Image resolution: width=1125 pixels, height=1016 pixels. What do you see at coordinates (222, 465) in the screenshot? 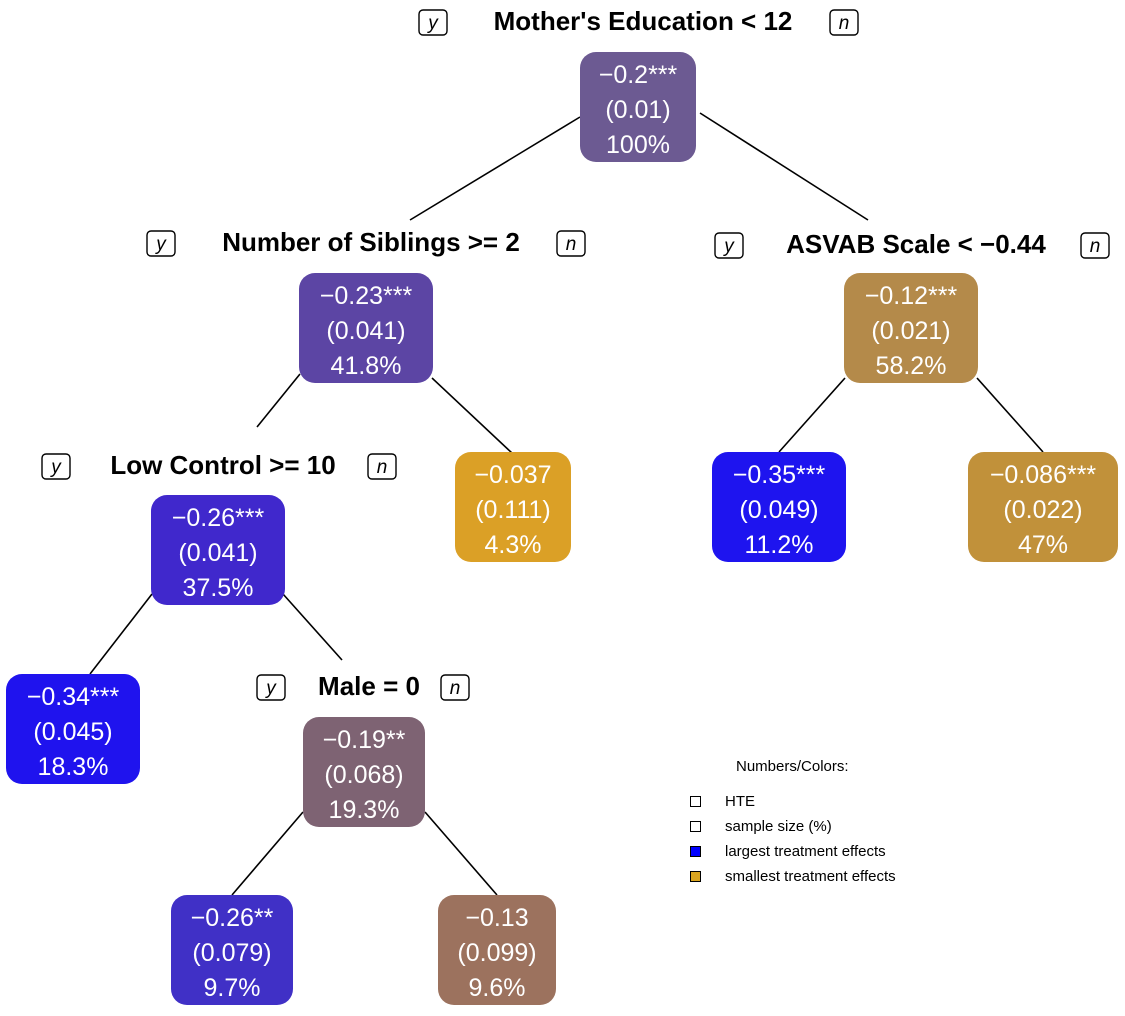
I see `split-condition: Low Control >= 10` at bounding box center [222, 465].